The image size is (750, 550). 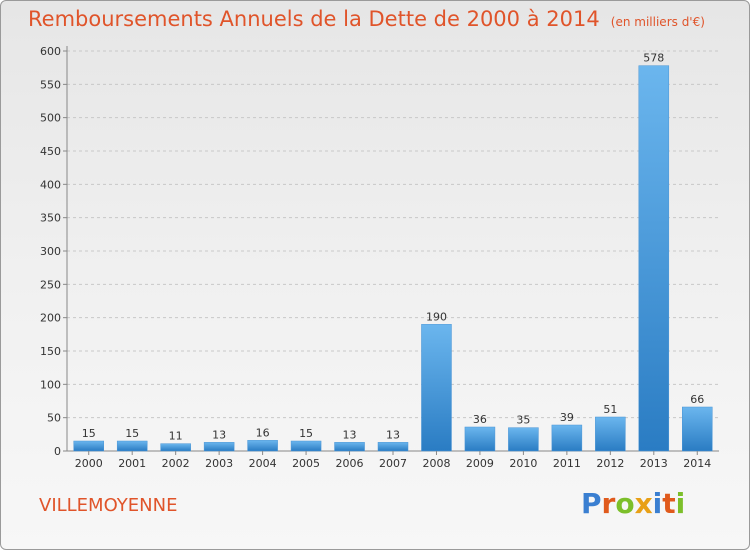 What do you see at coordinates (50, 184) in the screenshot?
I see `y-tick-label: 400` at bounding box center [50, 184].